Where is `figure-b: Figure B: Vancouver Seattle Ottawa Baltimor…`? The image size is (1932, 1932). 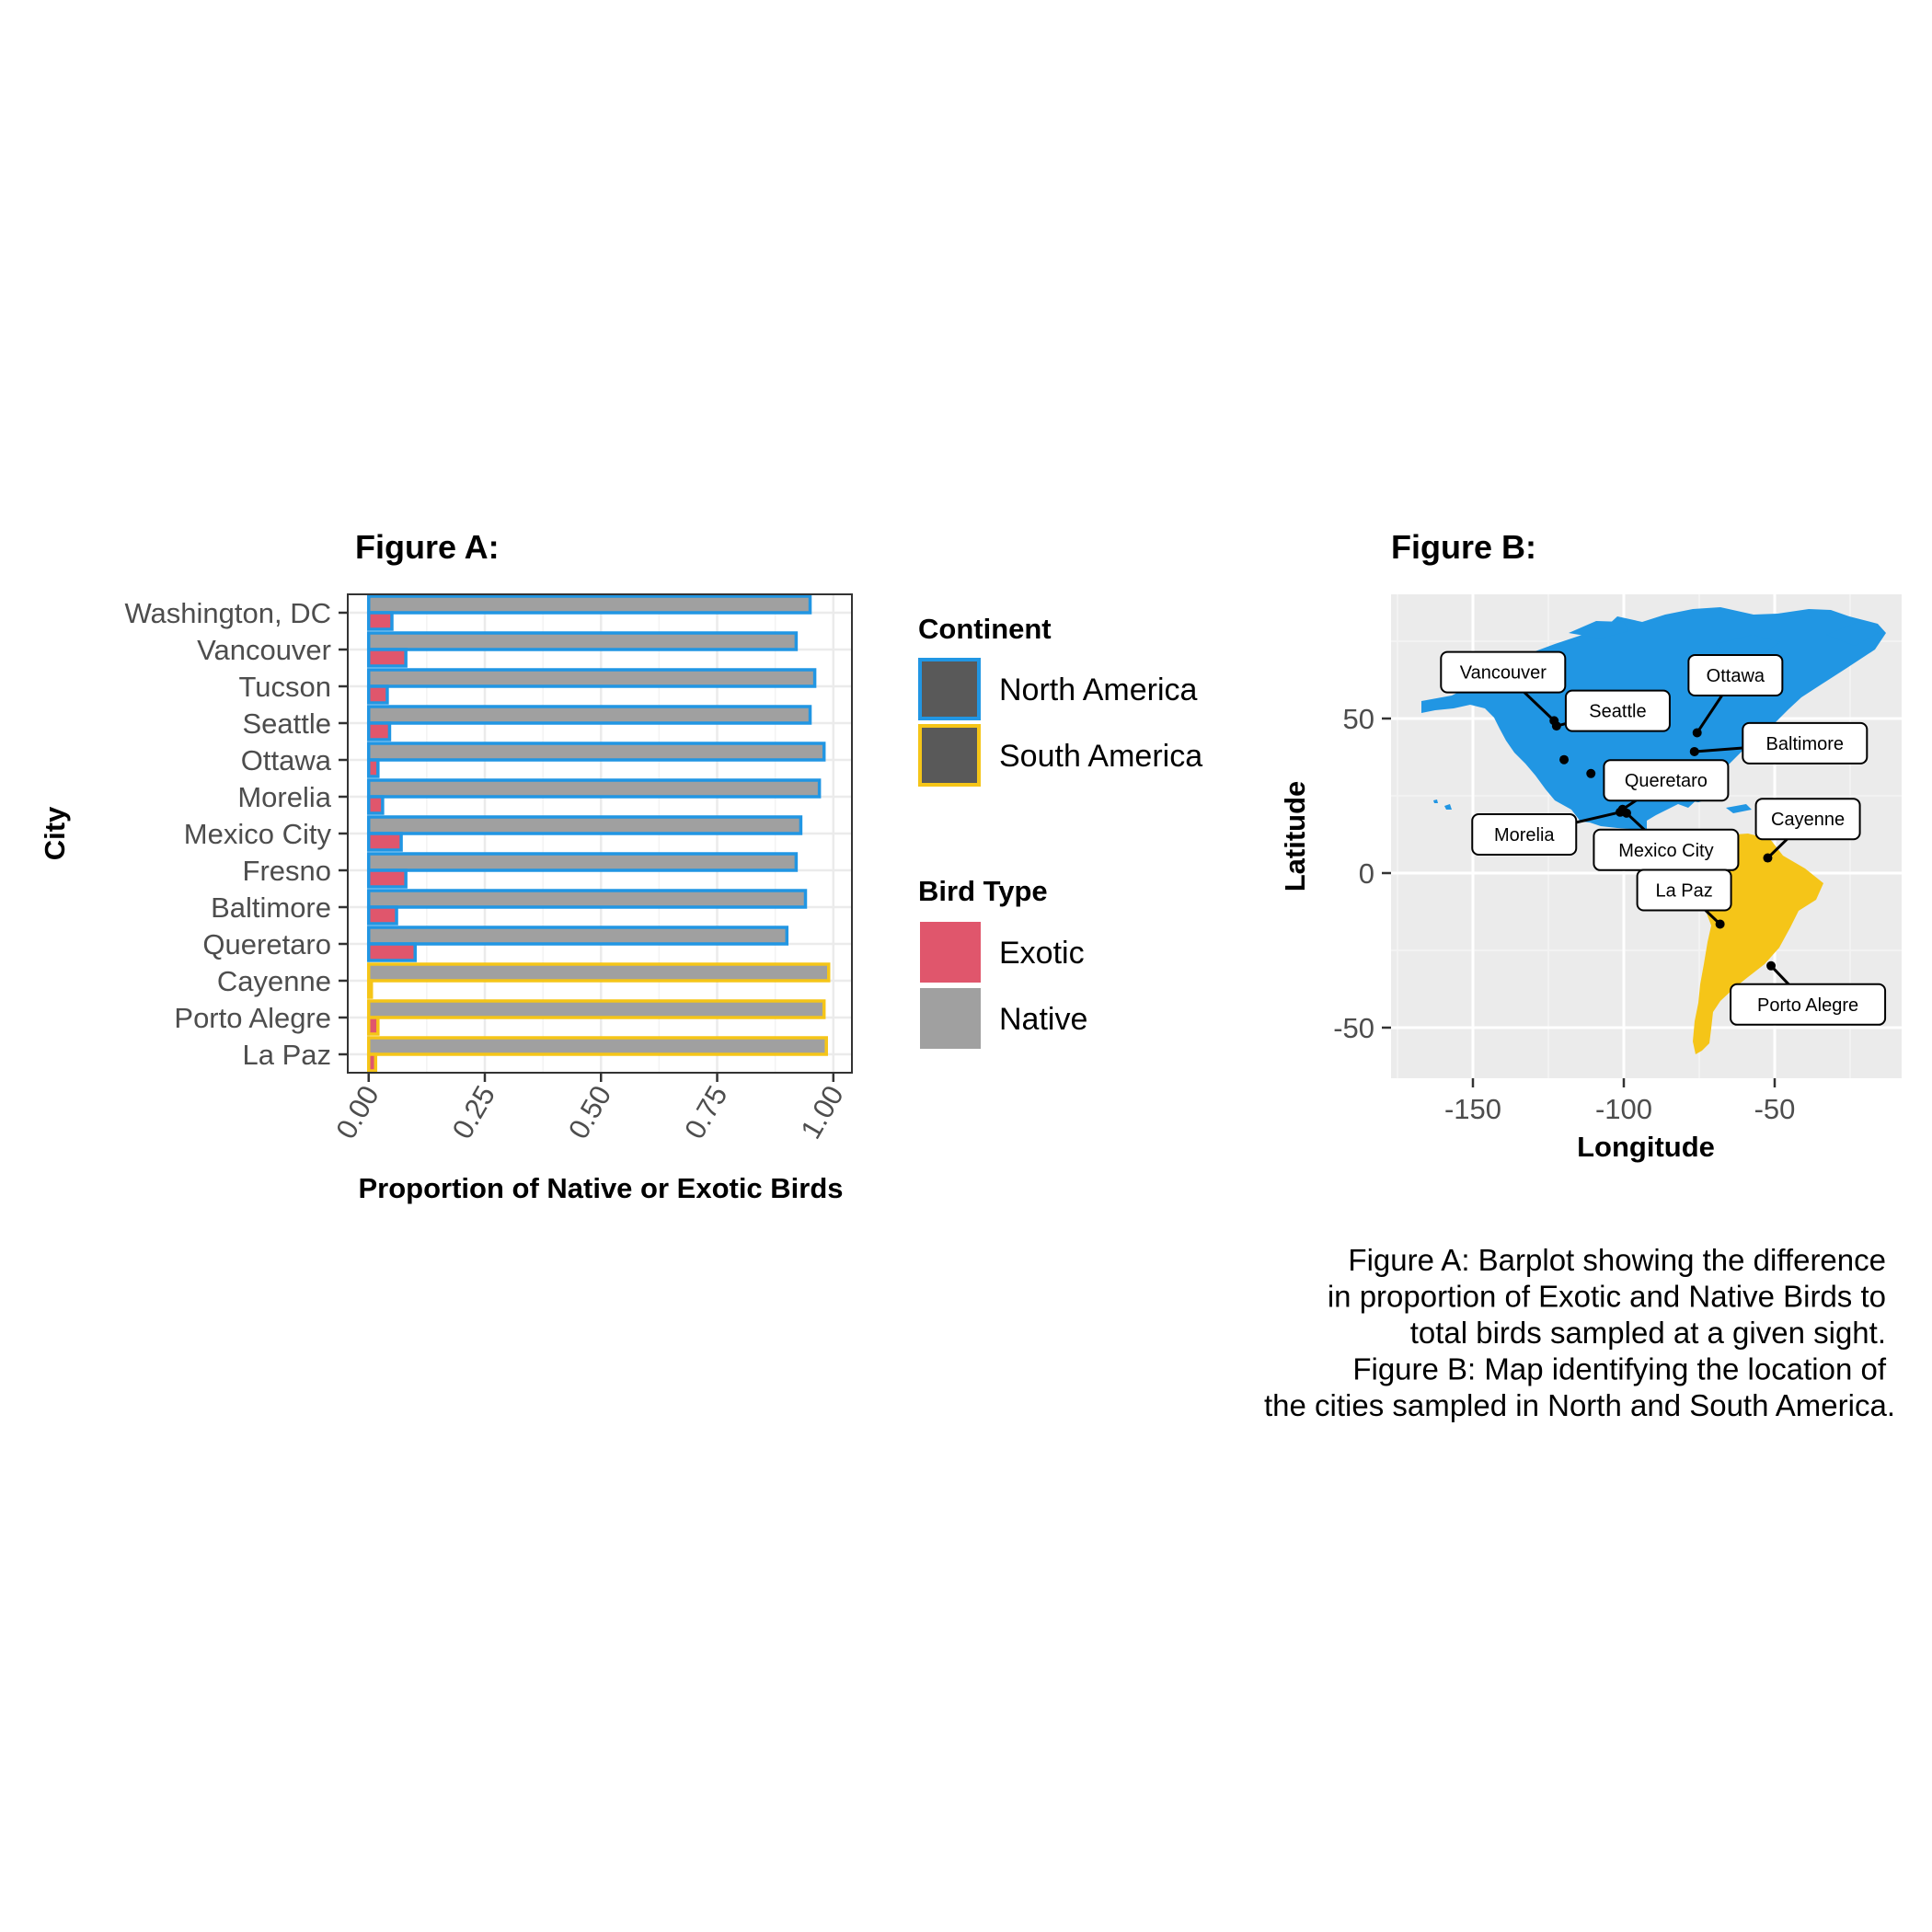
figure-b: Figure B: Vancouver Seattle Ottawa Baltimor… is located at coordinates (1590, 845).